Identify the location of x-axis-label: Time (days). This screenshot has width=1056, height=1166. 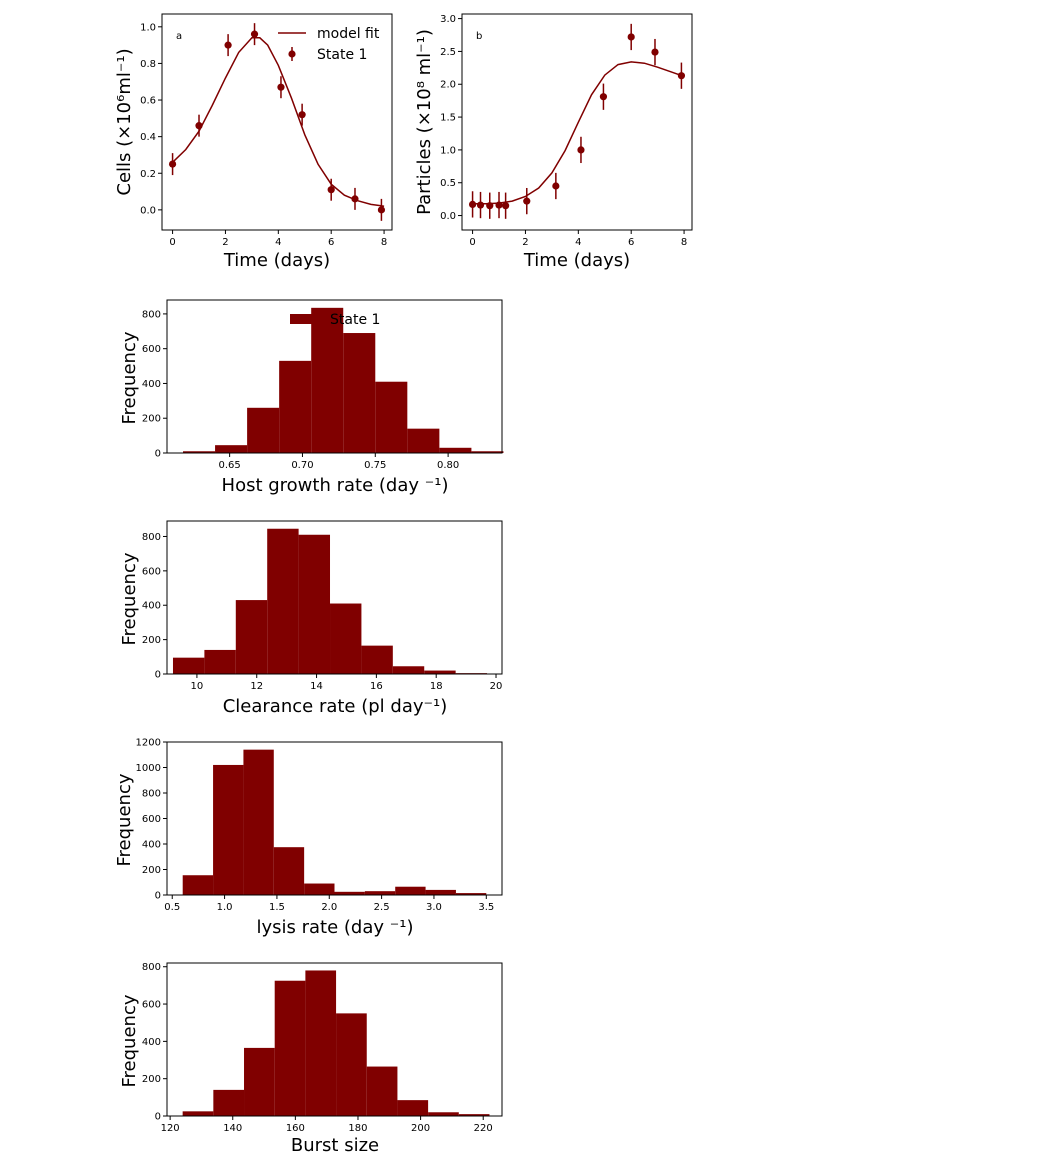
(576, 260).